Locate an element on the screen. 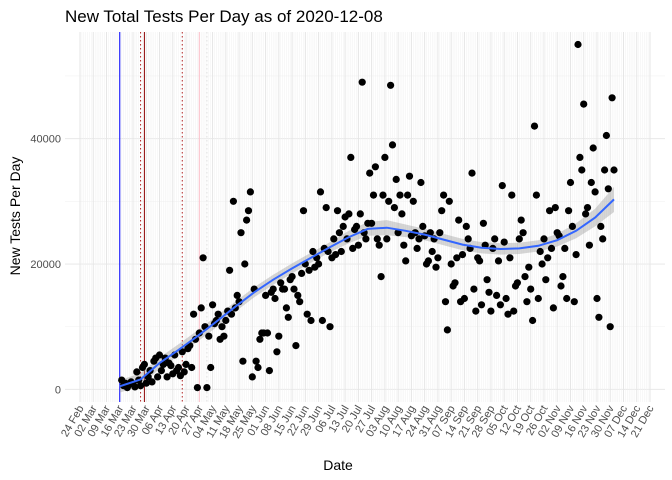  chart-title: New Total Tests Per Day as of 2020-12-08 is located at coordinates (224, 16).